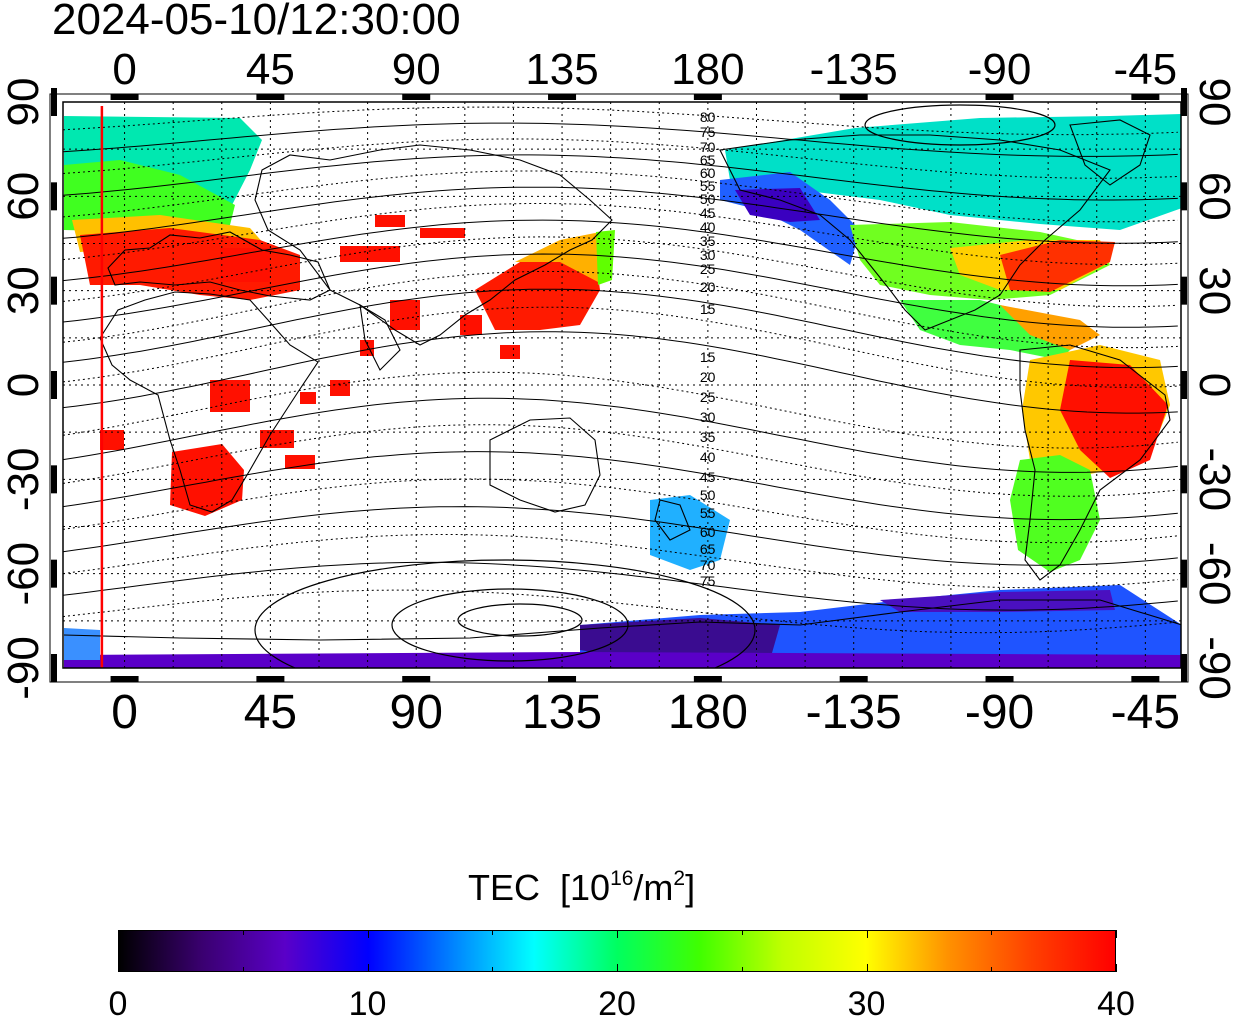 Image resolution: width=1235 pixels, height=1024 pixels. Describe the element at coordinates (708, 199) in the screenshot. I see `contour-label: 50` at that location.